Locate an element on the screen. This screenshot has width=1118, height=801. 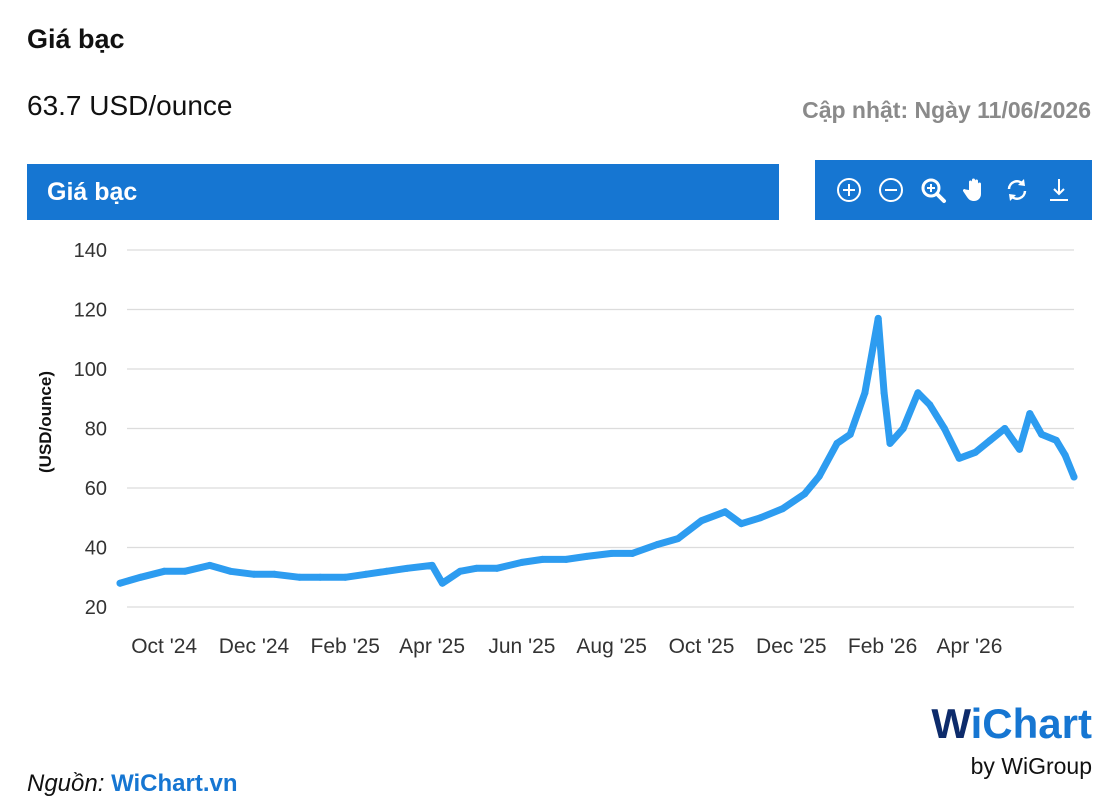
x-tick-label: Dec '24 is located at coordinates (254, 646).